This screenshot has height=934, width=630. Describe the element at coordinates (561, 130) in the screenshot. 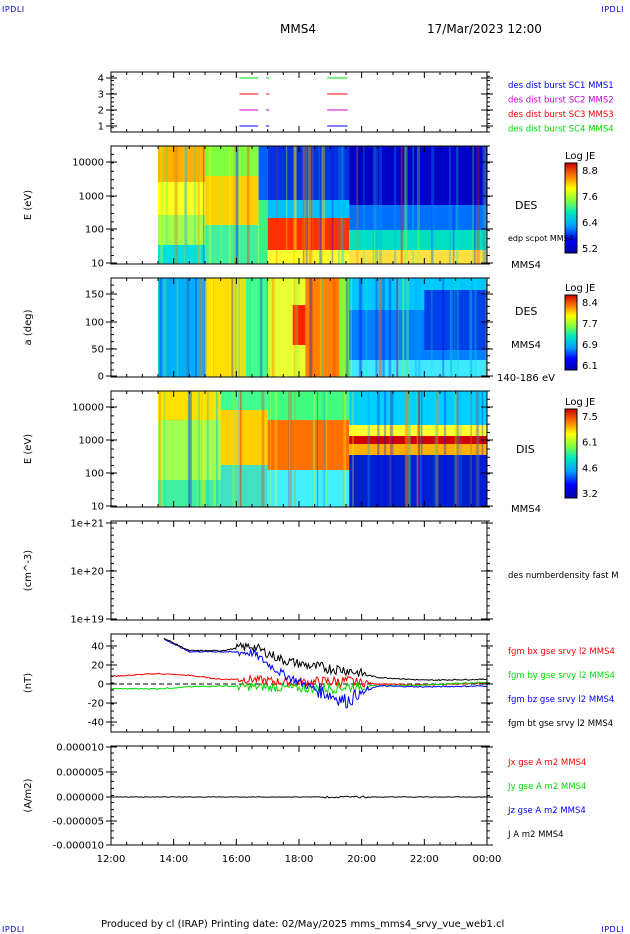

I see `legend-entry: des dist burst SC4 MMS4` at that location.